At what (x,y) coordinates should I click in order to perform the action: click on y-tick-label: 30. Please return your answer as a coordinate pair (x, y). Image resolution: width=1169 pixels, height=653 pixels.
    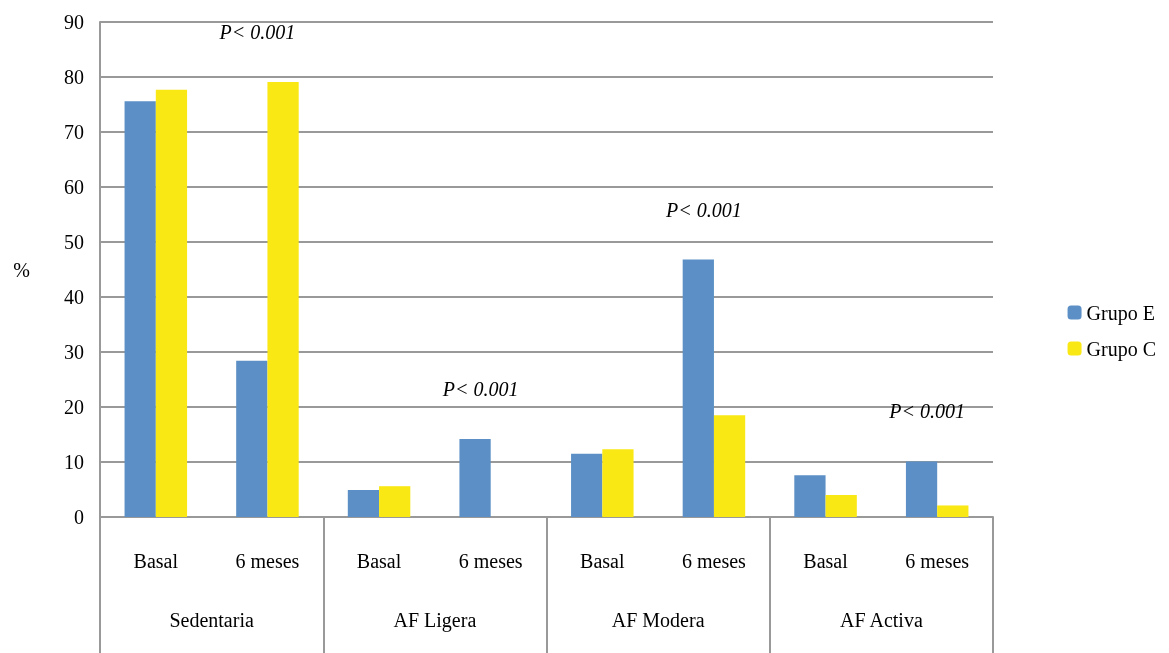
    Looking at the image, I should click on (74, 352).